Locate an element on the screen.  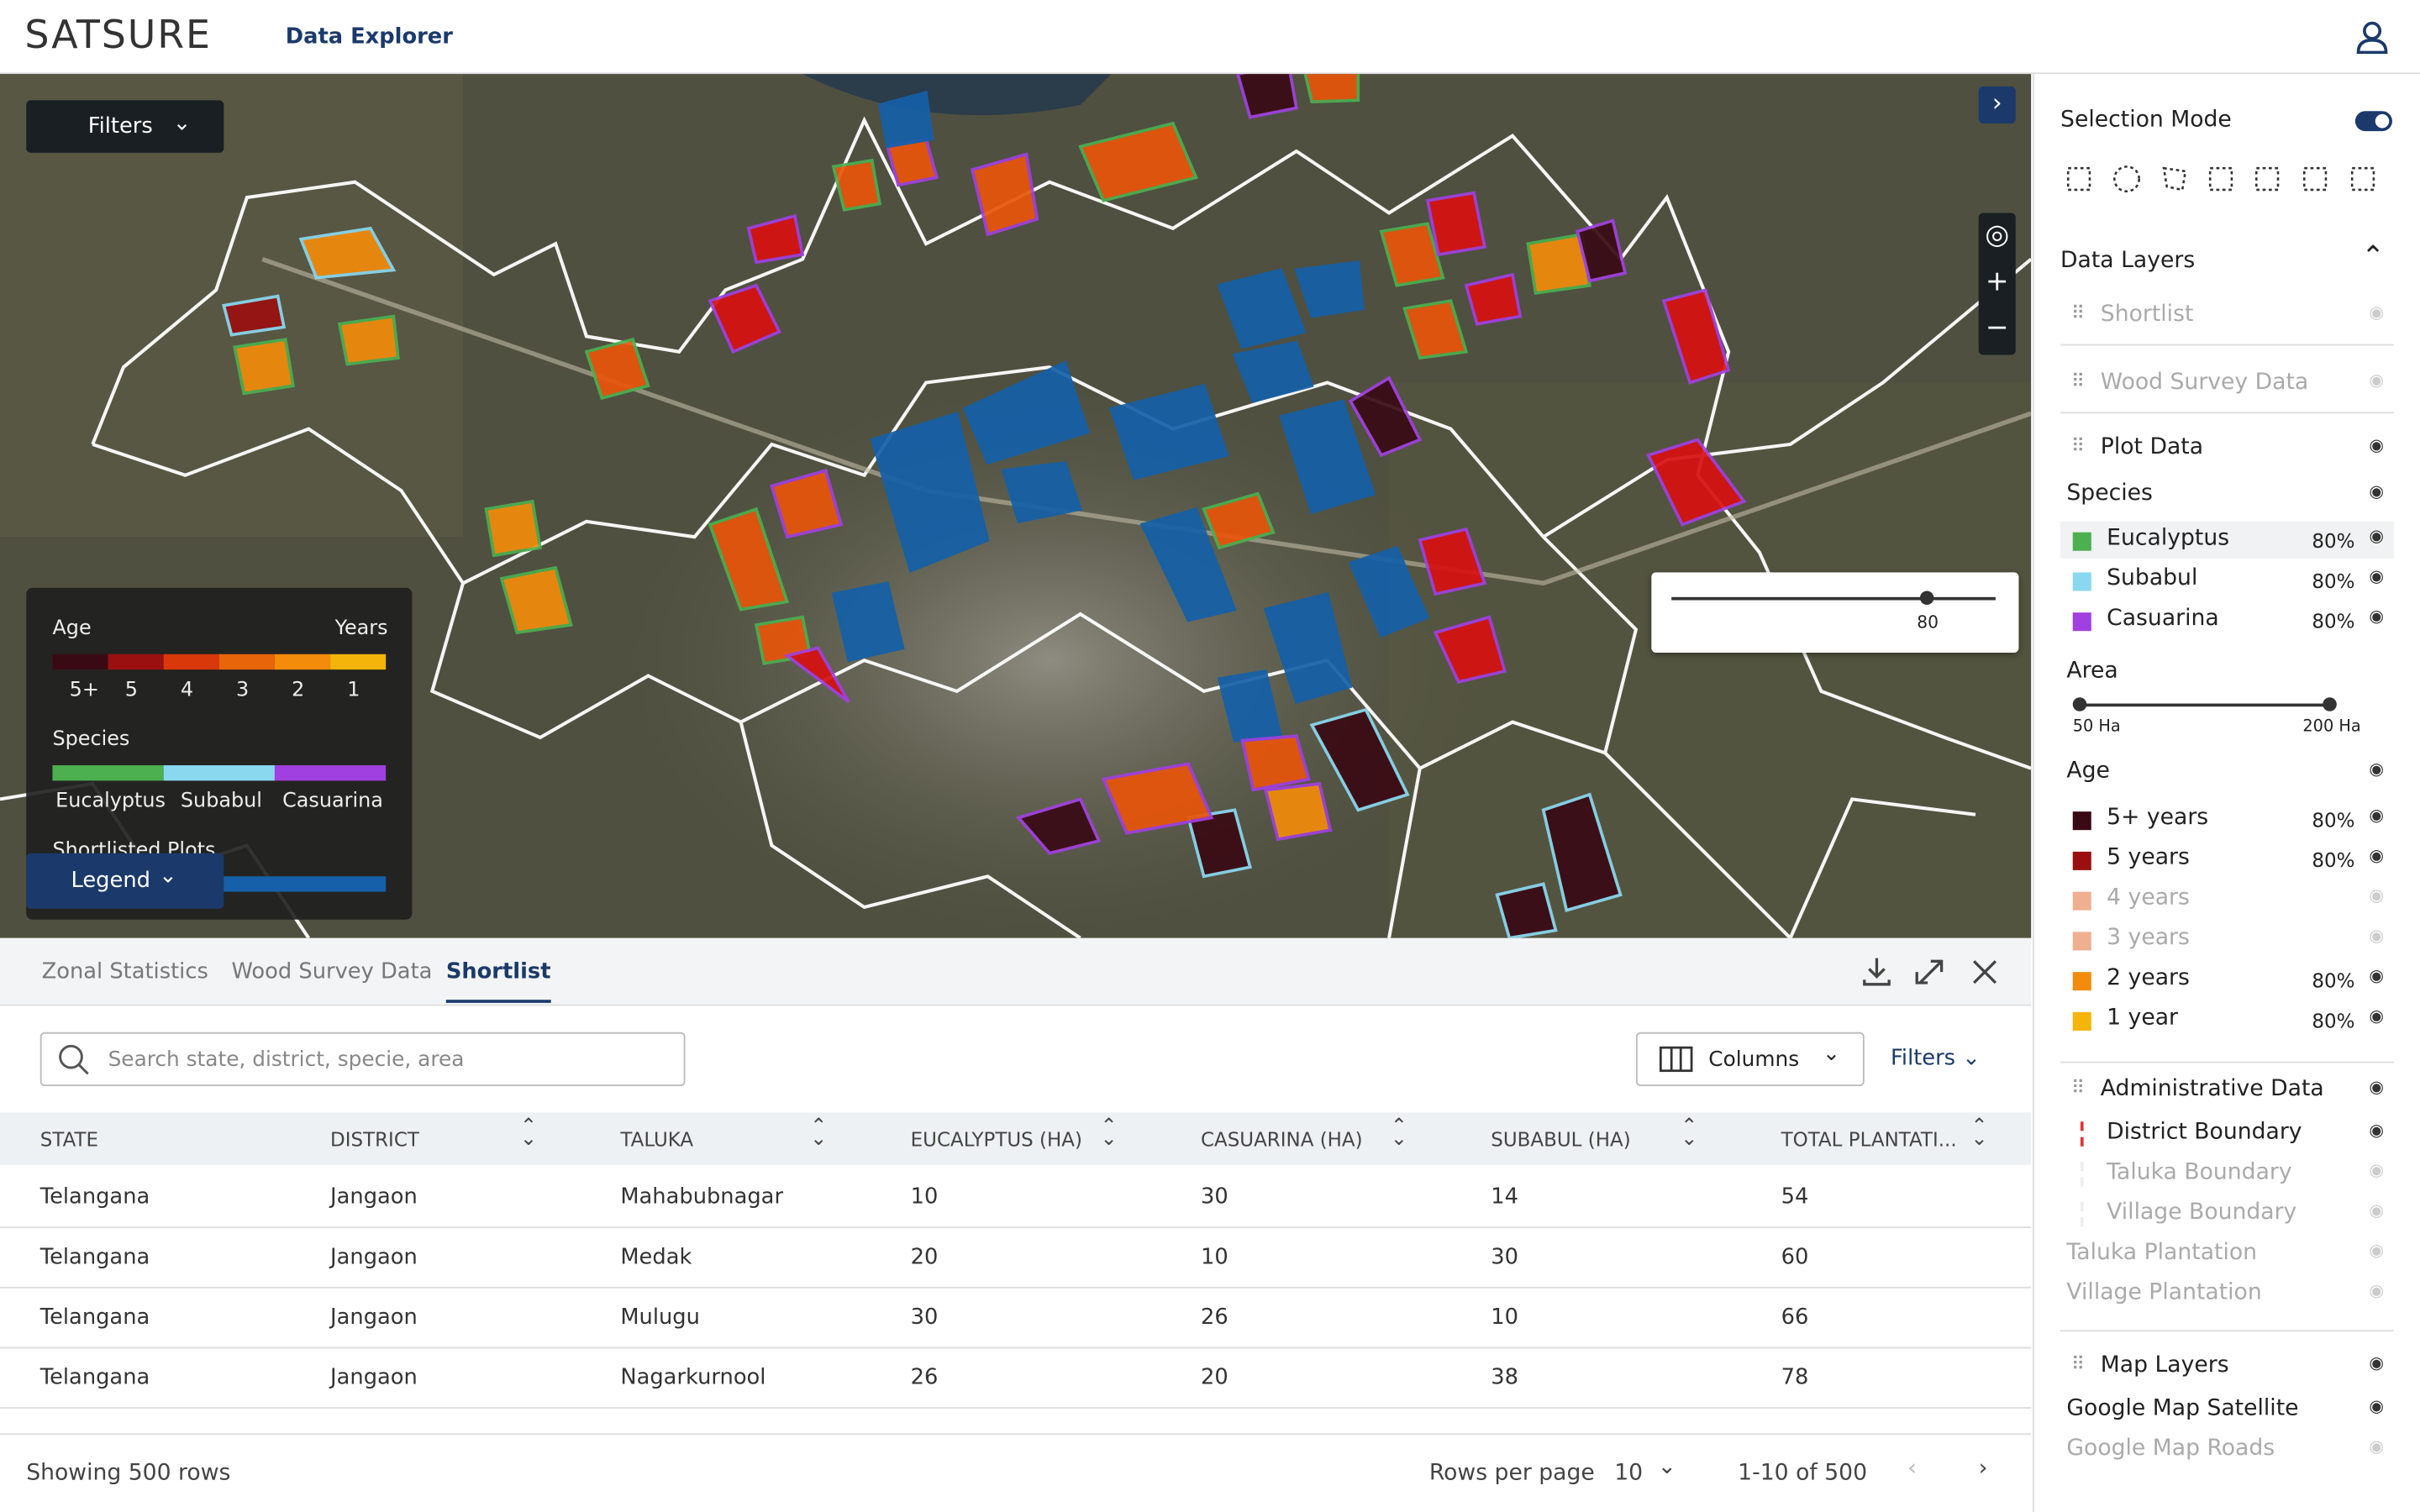
layer-item: 2 years 80% ◉ is located at coordinates (2227, 979).